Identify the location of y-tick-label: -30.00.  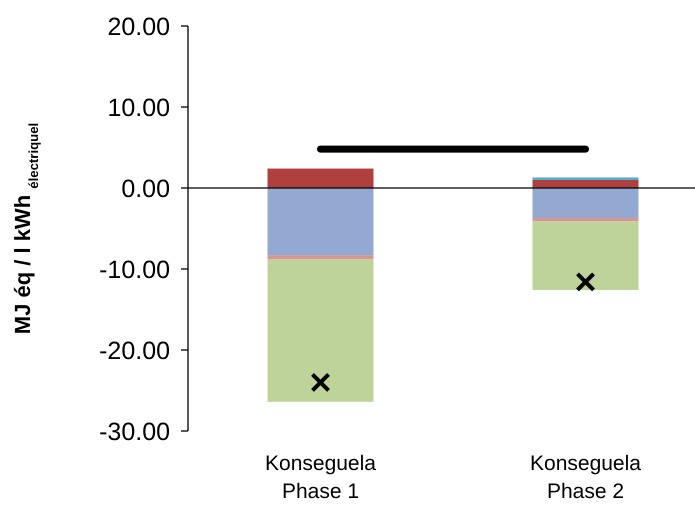
(134, 432).